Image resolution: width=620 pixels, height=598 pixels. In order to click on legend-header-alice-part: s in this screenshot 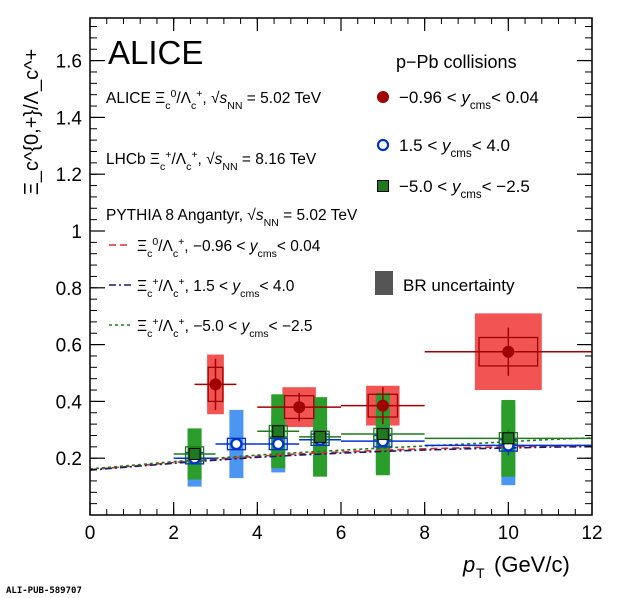, I will do `click(224, 98)`.